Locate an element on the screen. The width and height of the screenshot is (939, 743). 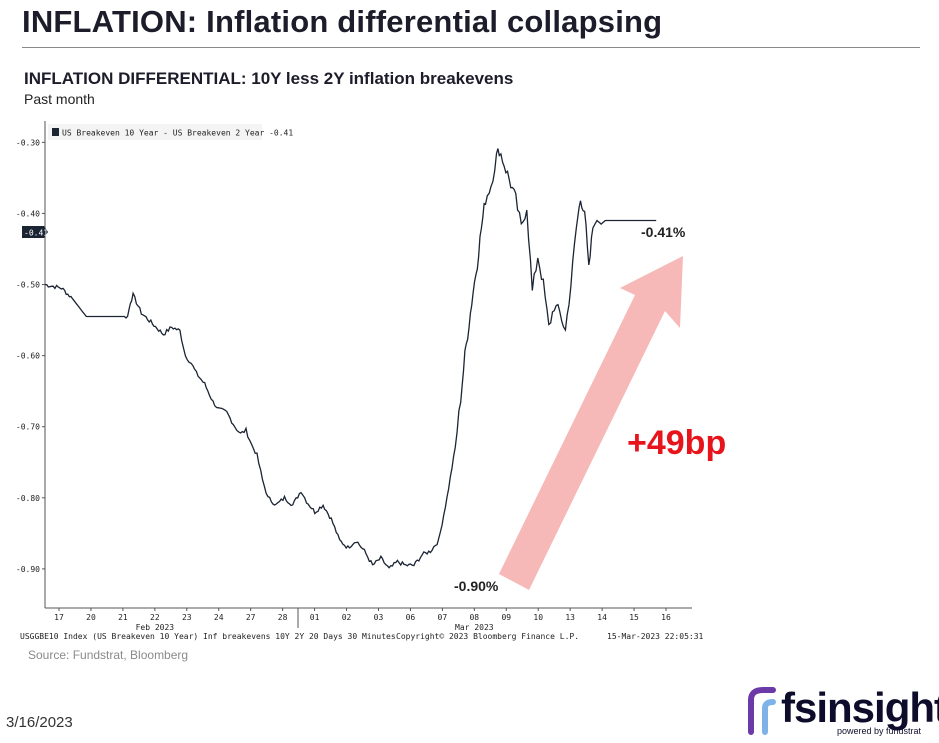
x-tick-label: 03 is located at coordinates (379, 617).